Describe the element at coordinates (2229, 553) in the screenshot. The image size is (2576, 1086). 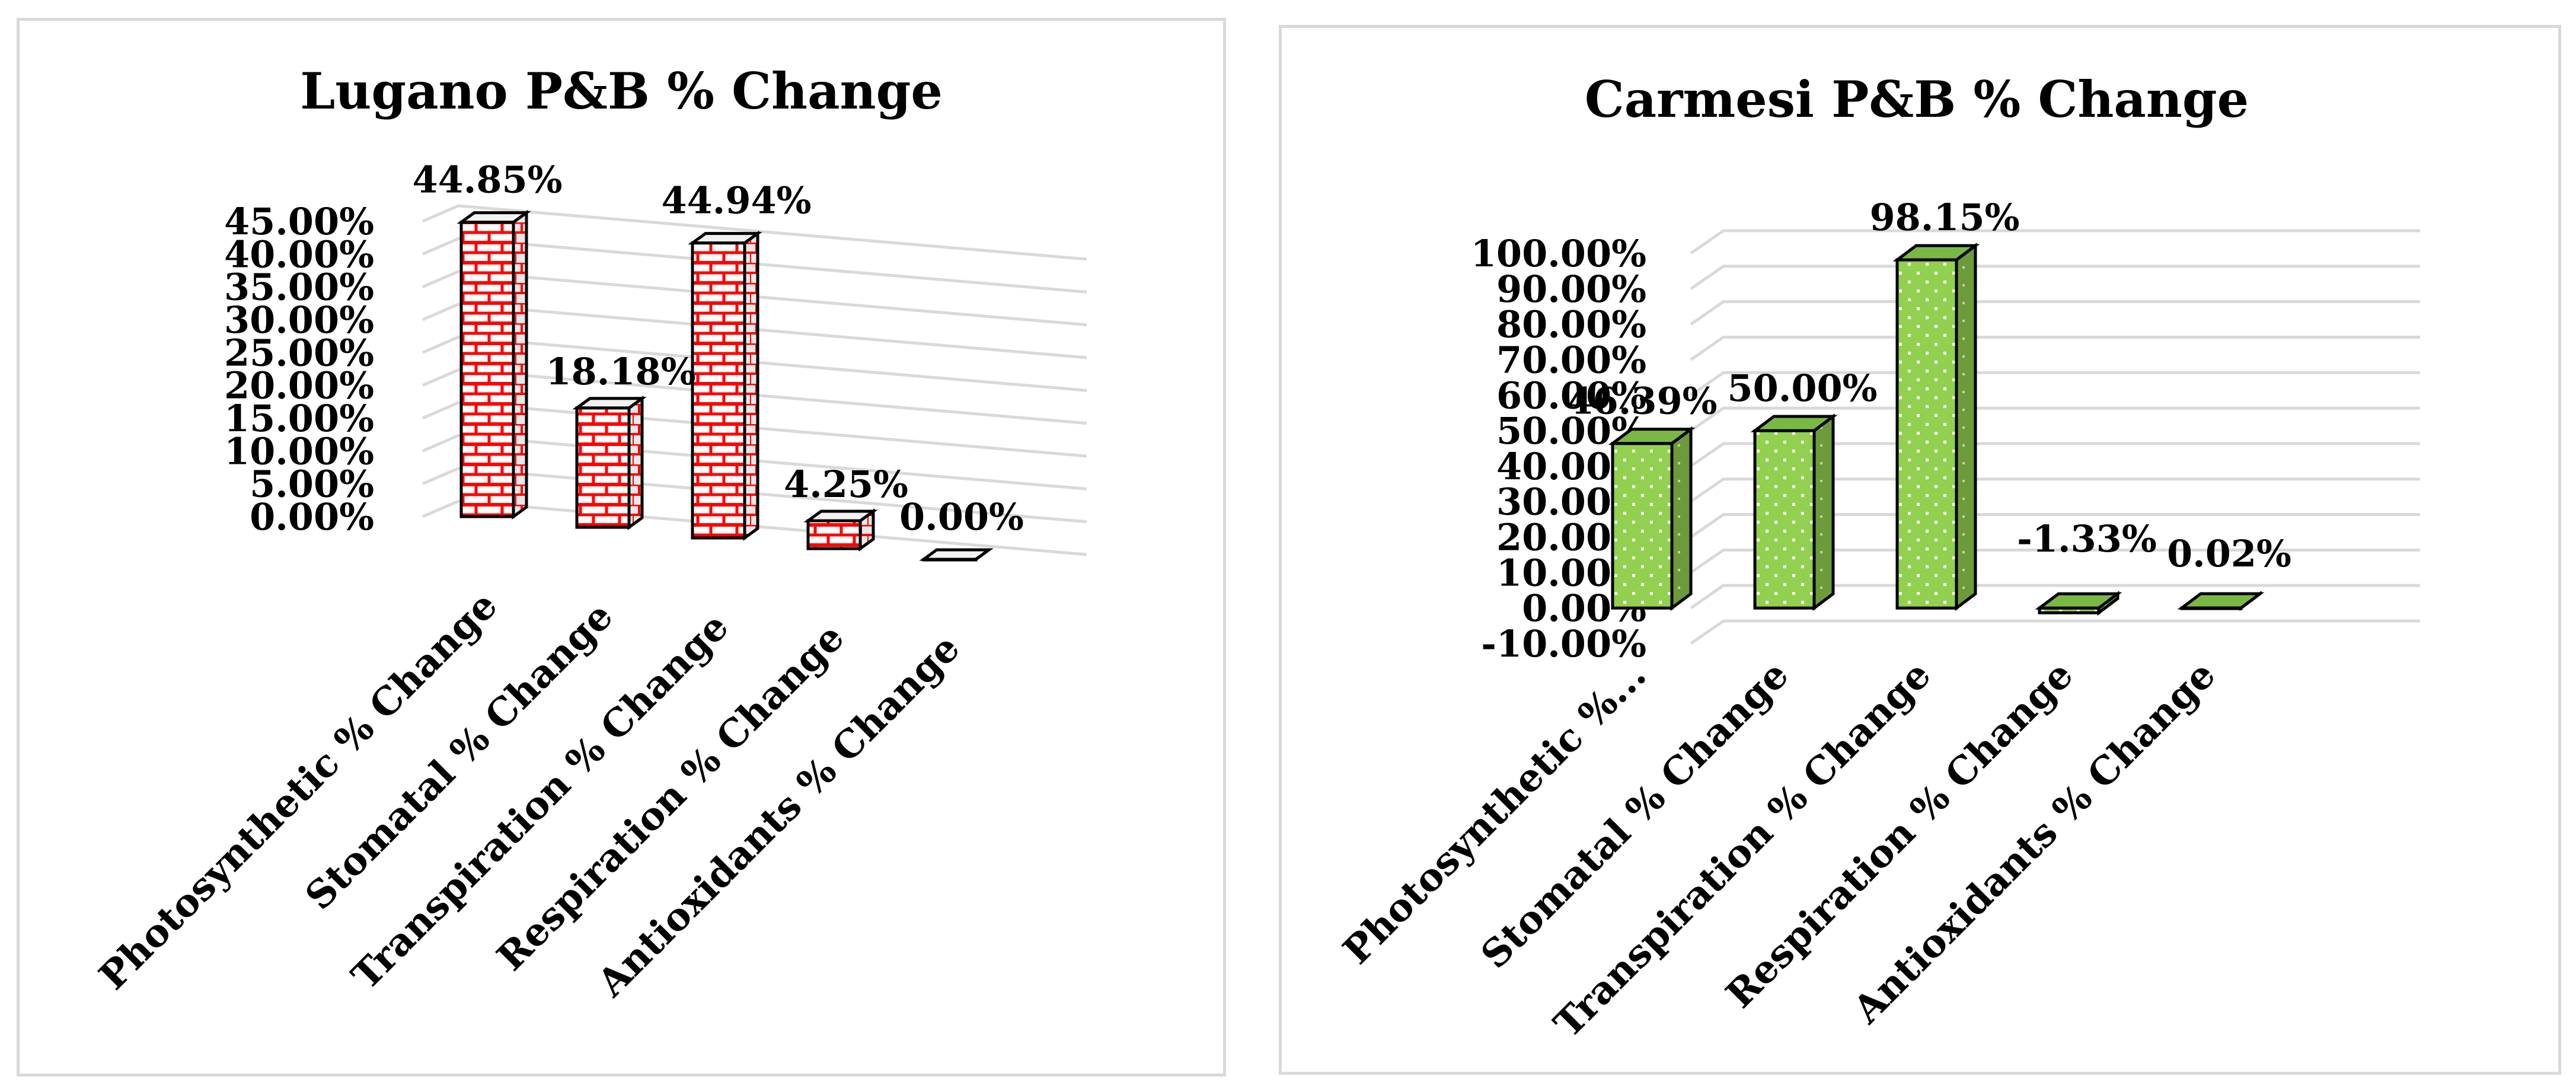
I see `data-label: 0.02%` at that location.